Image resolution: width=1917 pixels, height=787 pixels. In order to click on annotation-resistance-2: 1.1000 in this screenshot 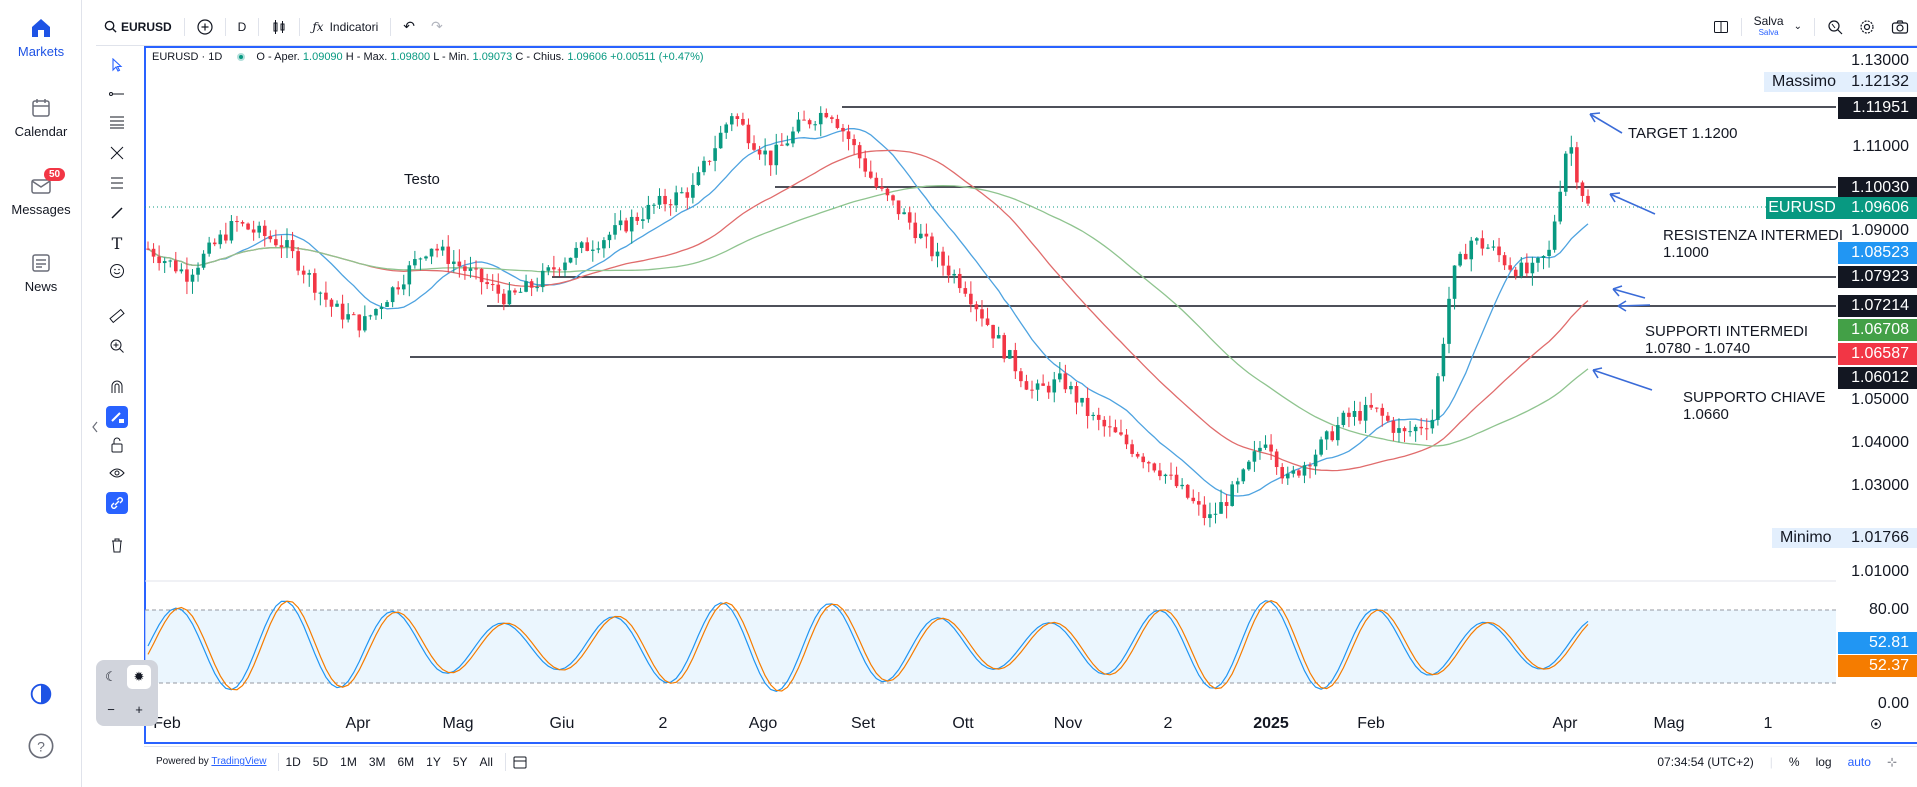, I will do `click(1686, 252)`.